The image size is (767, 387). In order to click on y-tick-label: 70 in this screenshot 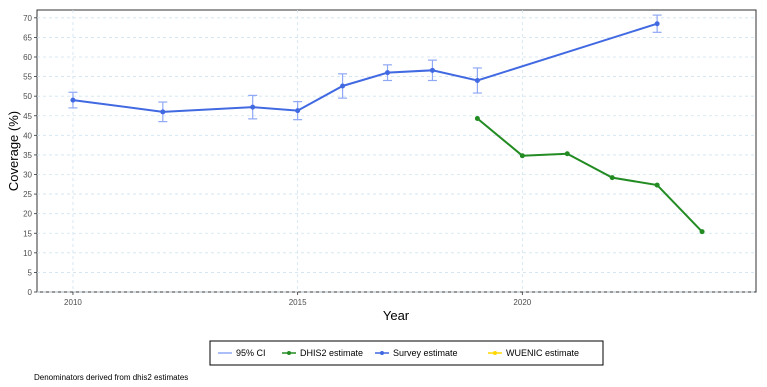, I will do `click(27, 18)`.